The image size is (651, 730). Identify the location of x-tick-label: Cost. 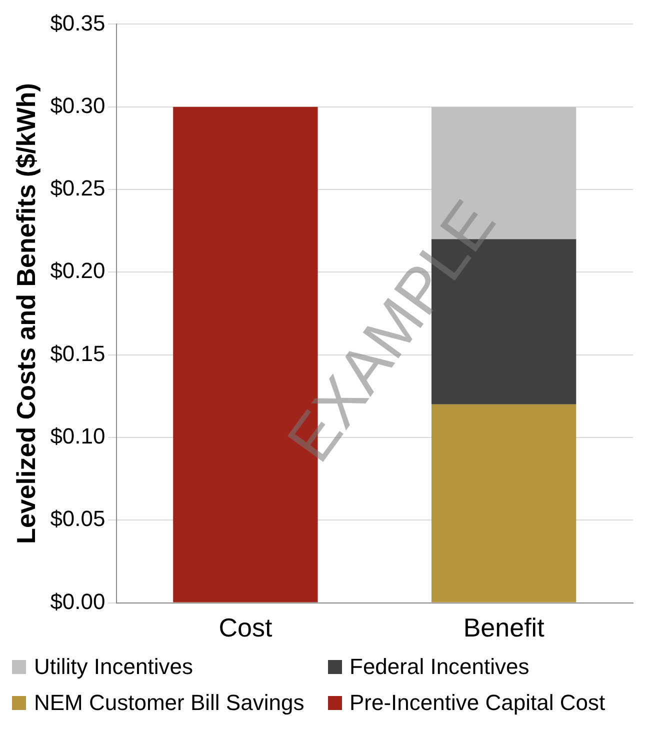
(245, 627).